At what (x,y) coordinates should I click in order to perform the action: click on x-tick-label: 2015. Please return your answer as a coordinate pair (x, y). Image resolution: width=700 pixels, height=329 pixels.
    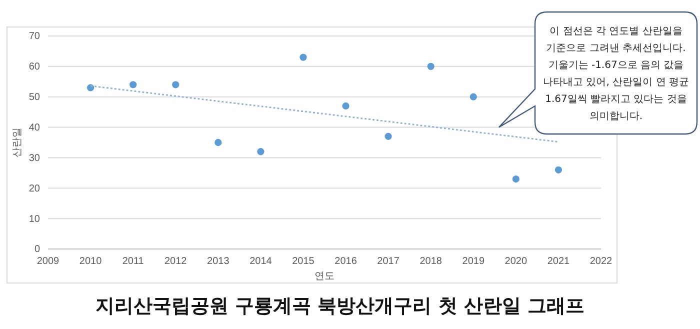
    Looking at the image, I should click on (303, 262).